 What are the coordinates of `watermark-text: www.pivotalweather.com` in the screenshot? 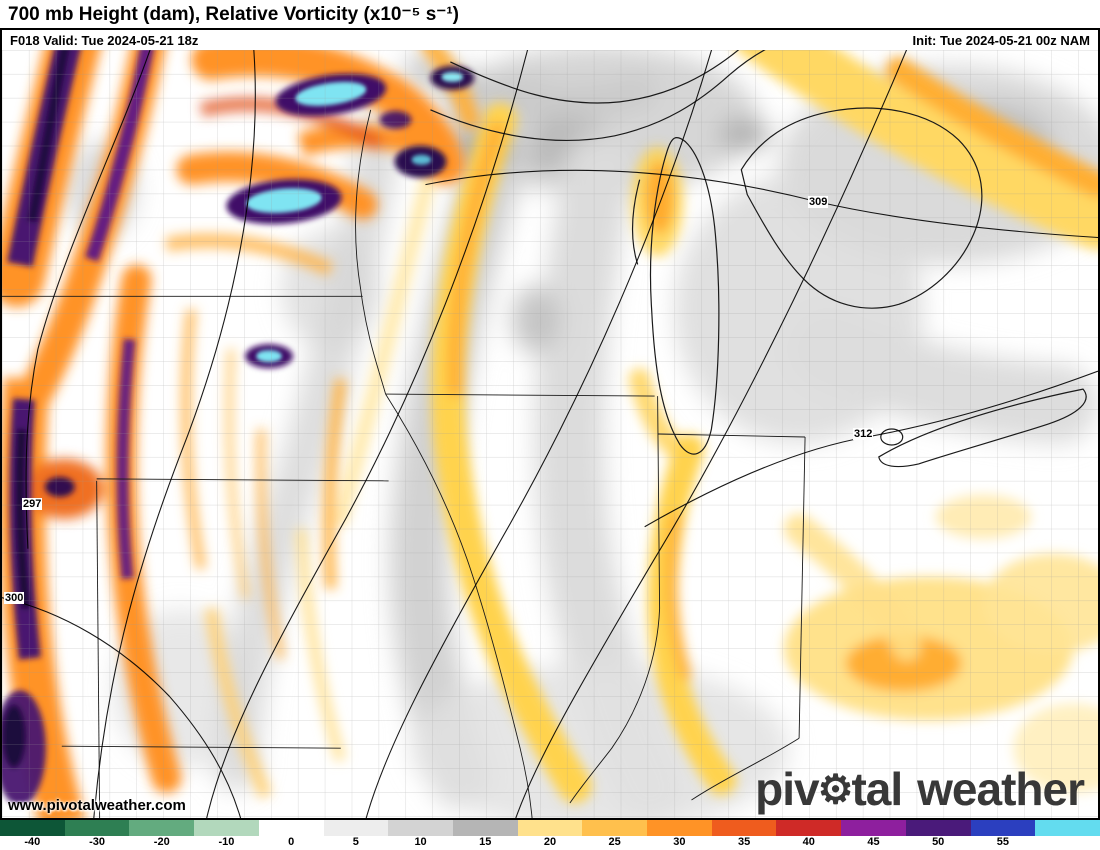 It's located at (97, 805).